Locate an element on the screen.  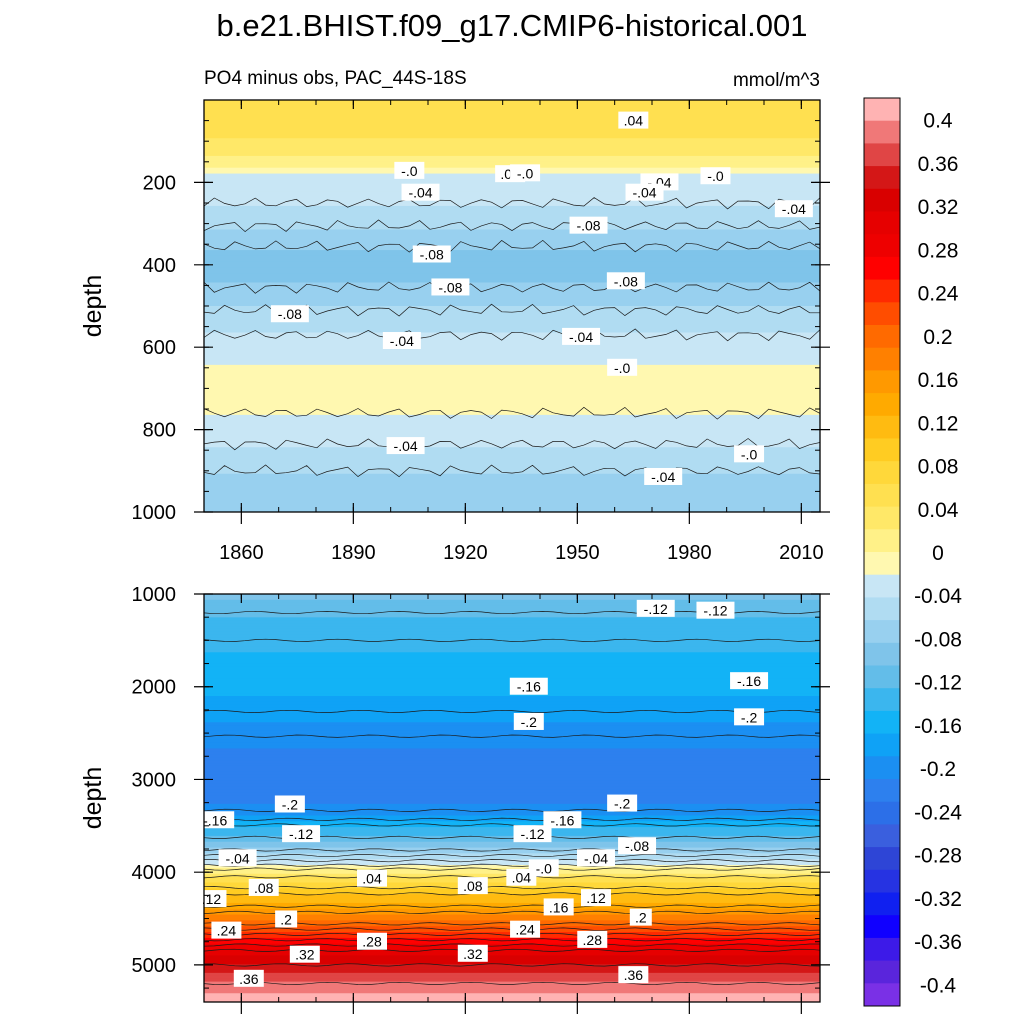
lower-contour-label-text: -.12 is located at coordinates (301, 834).